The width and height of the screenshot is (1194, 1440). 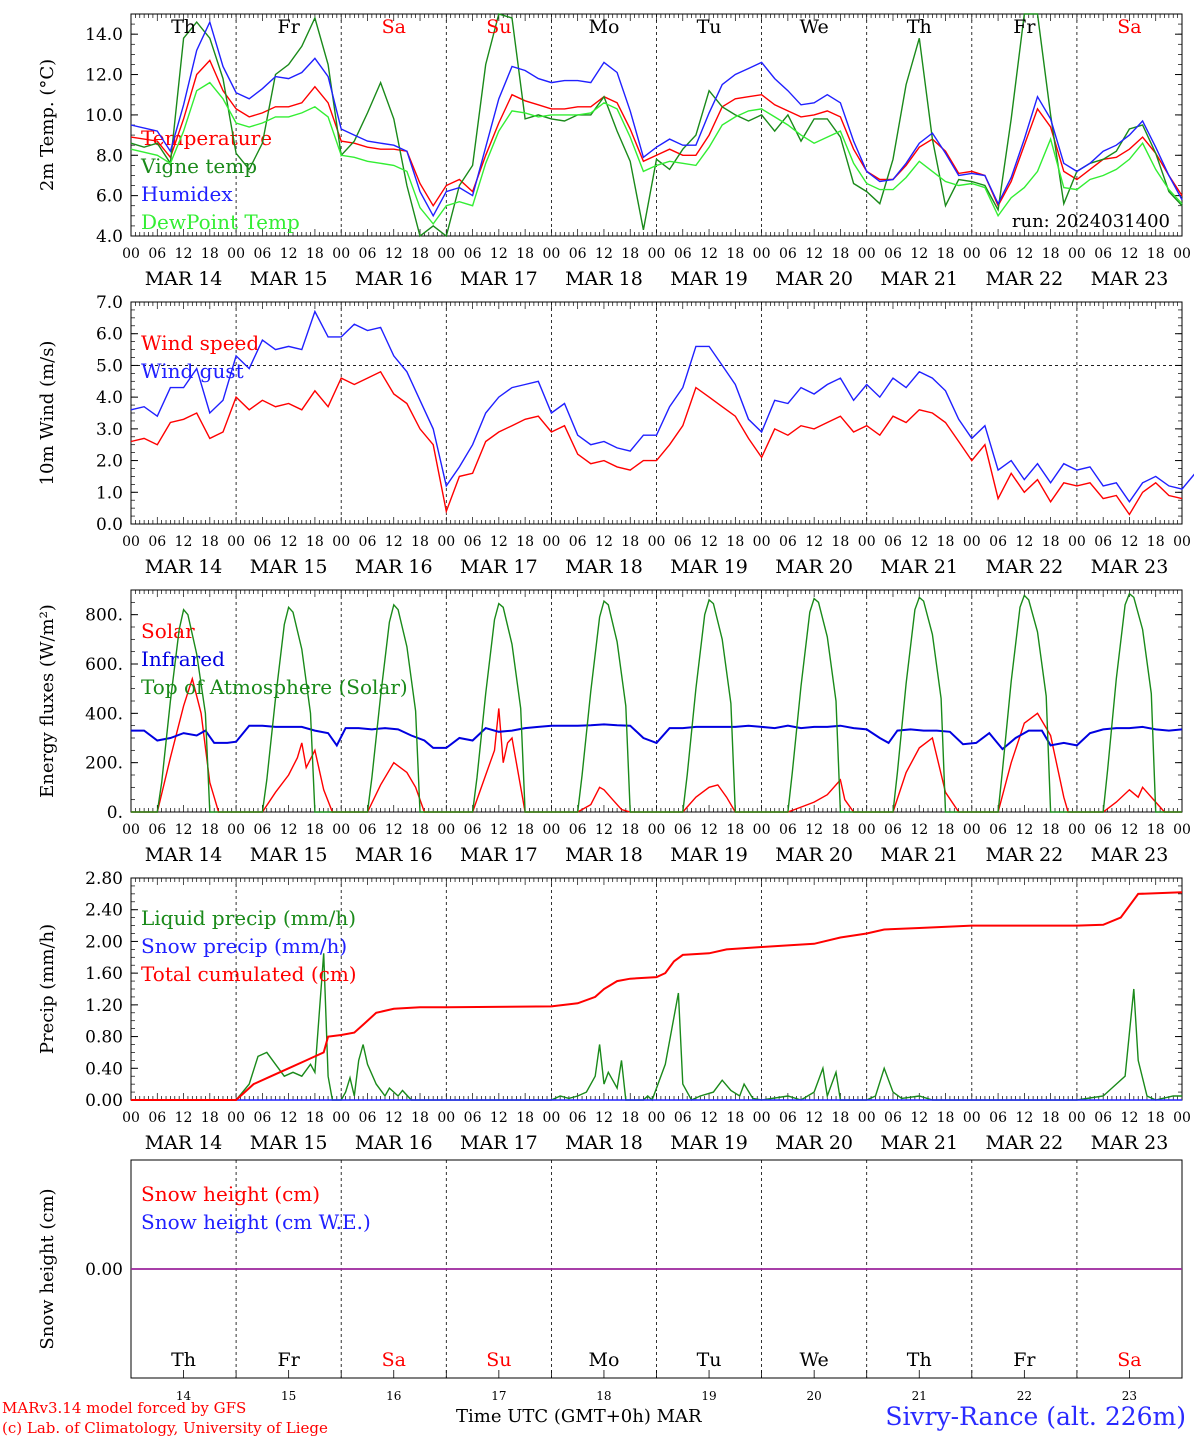 What do you see at coordinates (109, 303) in the screenshot?
I see `y-tick-label: 7.0` at bounding box center [109, 303].